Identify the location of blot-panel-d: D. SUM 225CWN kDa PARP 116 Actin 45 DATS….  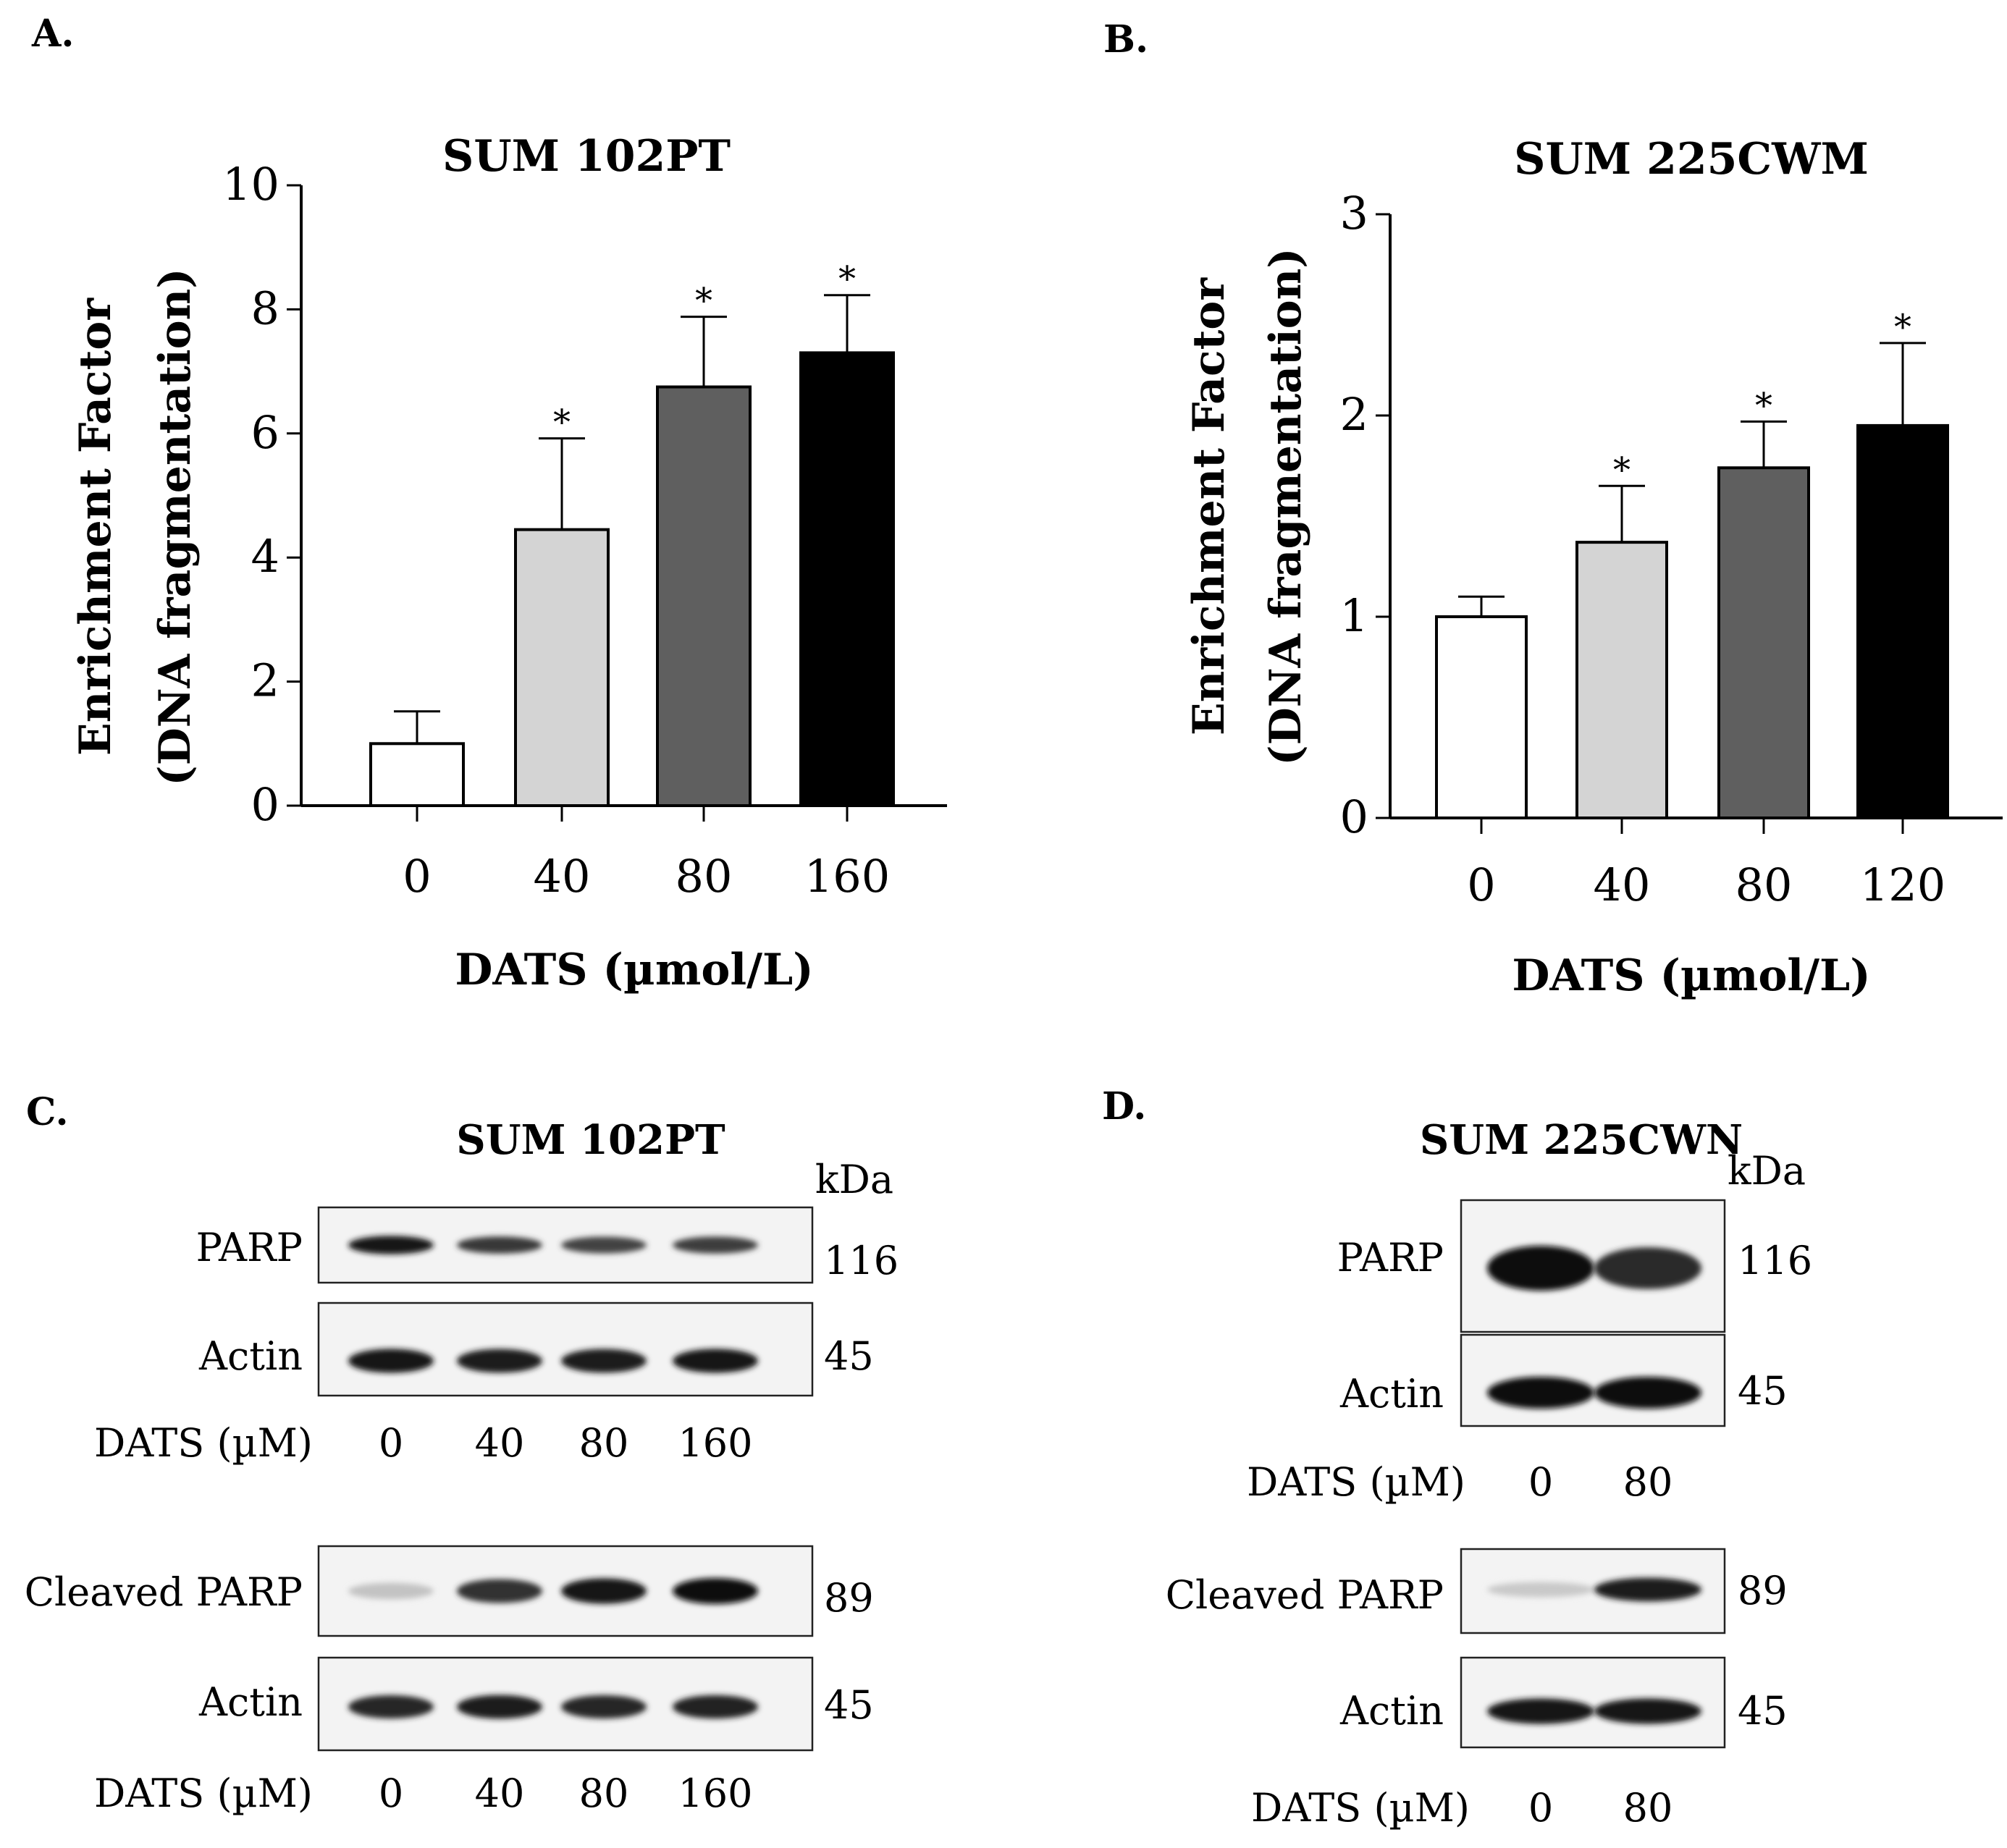
(1457, 1457).